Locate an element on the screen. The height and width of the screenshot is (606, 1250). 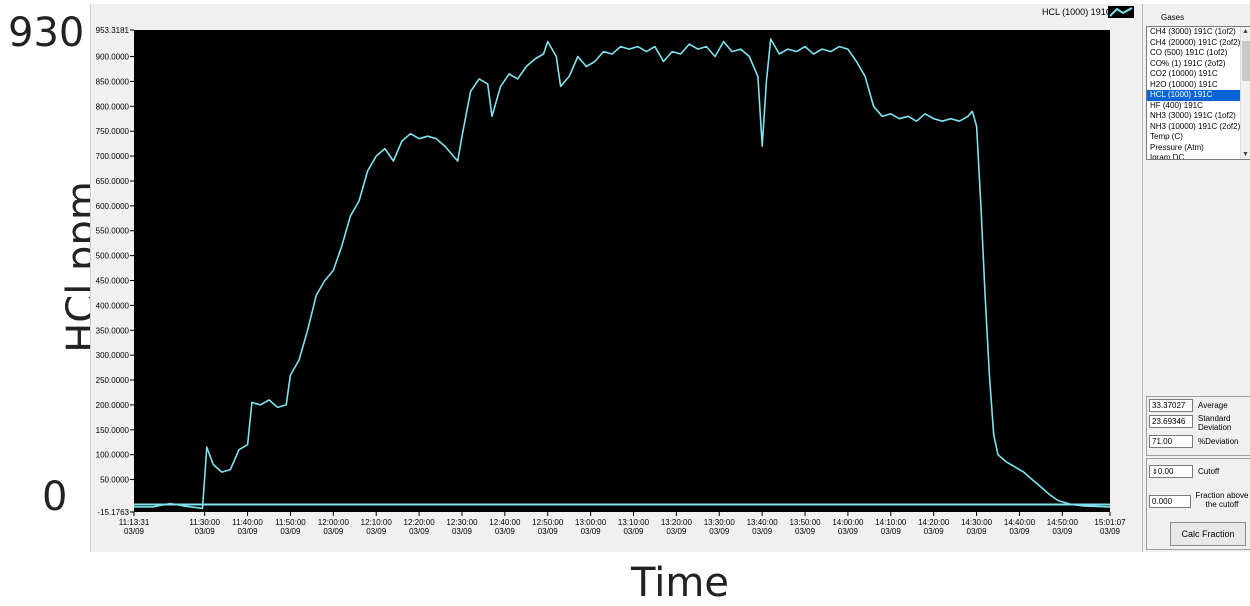
x-tick-label: 14:40:00 is located at coordinates (1020, 522).